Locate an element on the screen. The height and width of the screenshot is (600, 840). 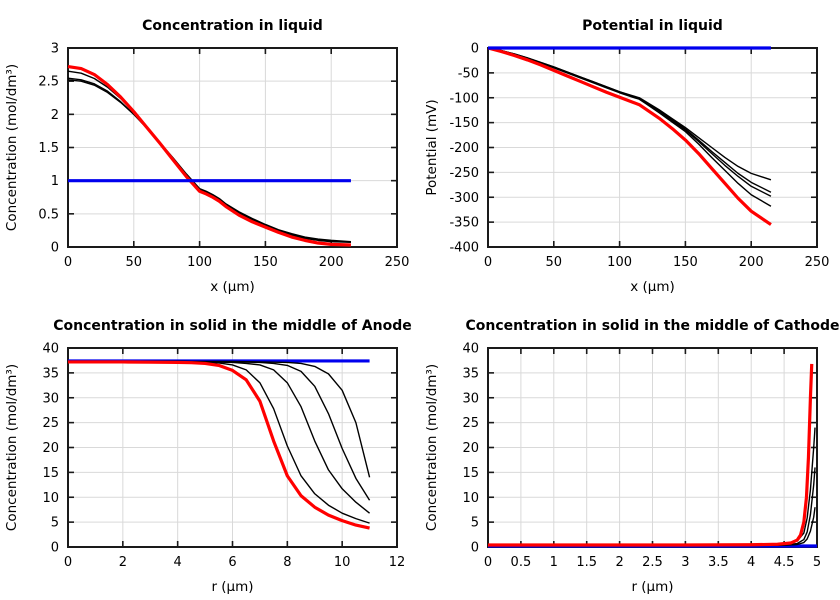
chart-title: Potential in liquid is located at coordinates (652, 26).